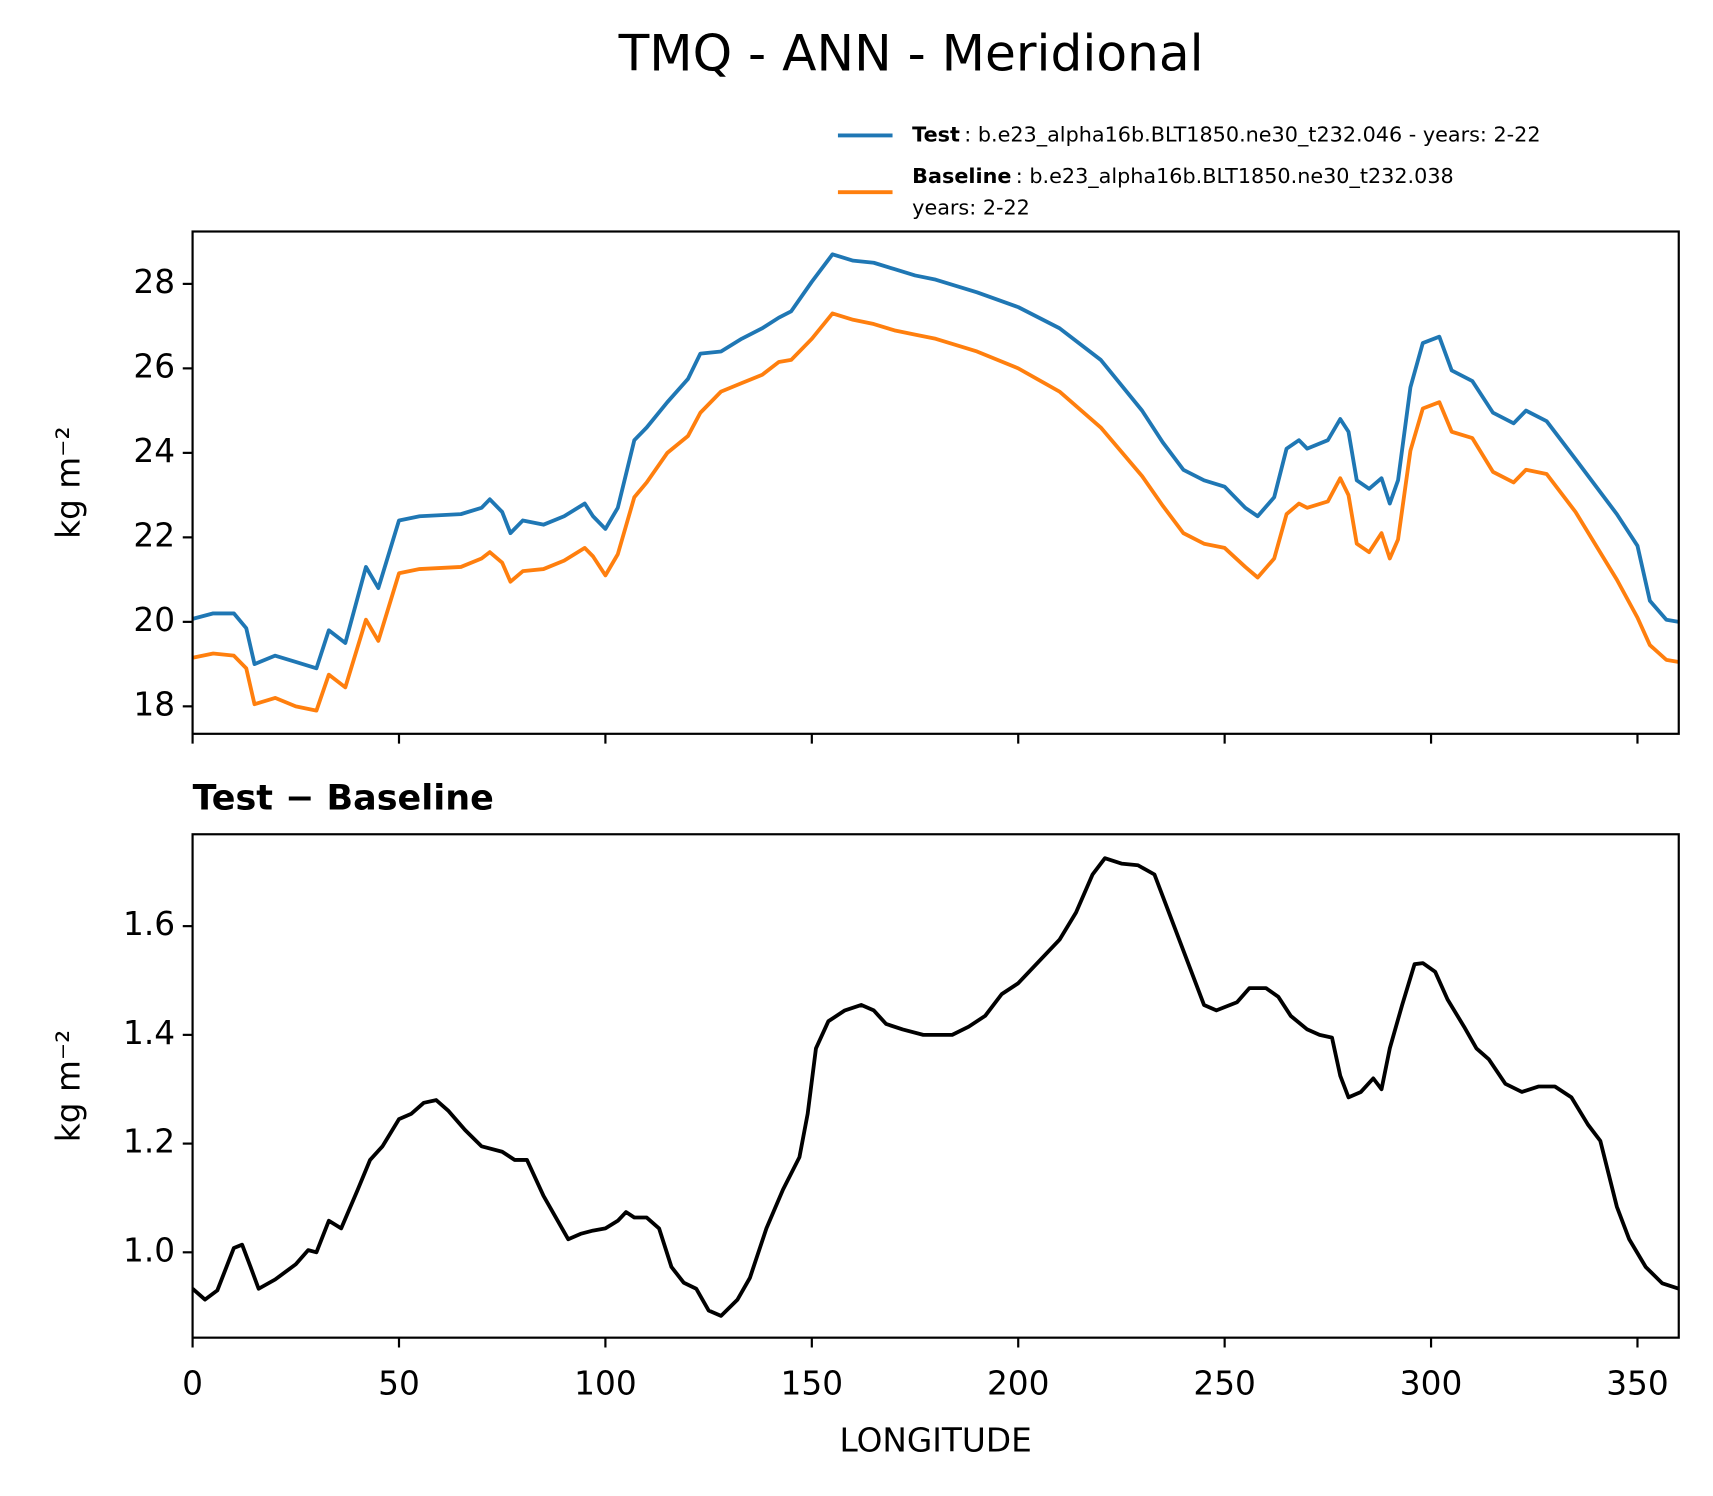 This screenshot has width=1713, height=1496. Describe the element at coordinates (149, 1250) in the screenshot. I see `y-tick-label: 1.0` at that location.